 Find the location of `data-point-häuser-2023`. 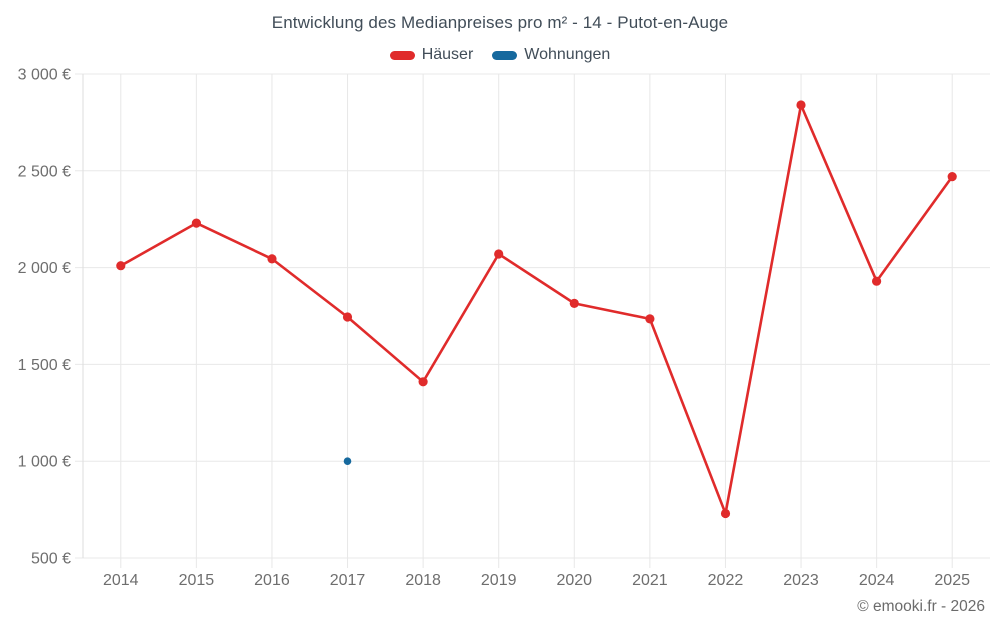

data-point-häuser-2023 is located at coordinates (801, 105).